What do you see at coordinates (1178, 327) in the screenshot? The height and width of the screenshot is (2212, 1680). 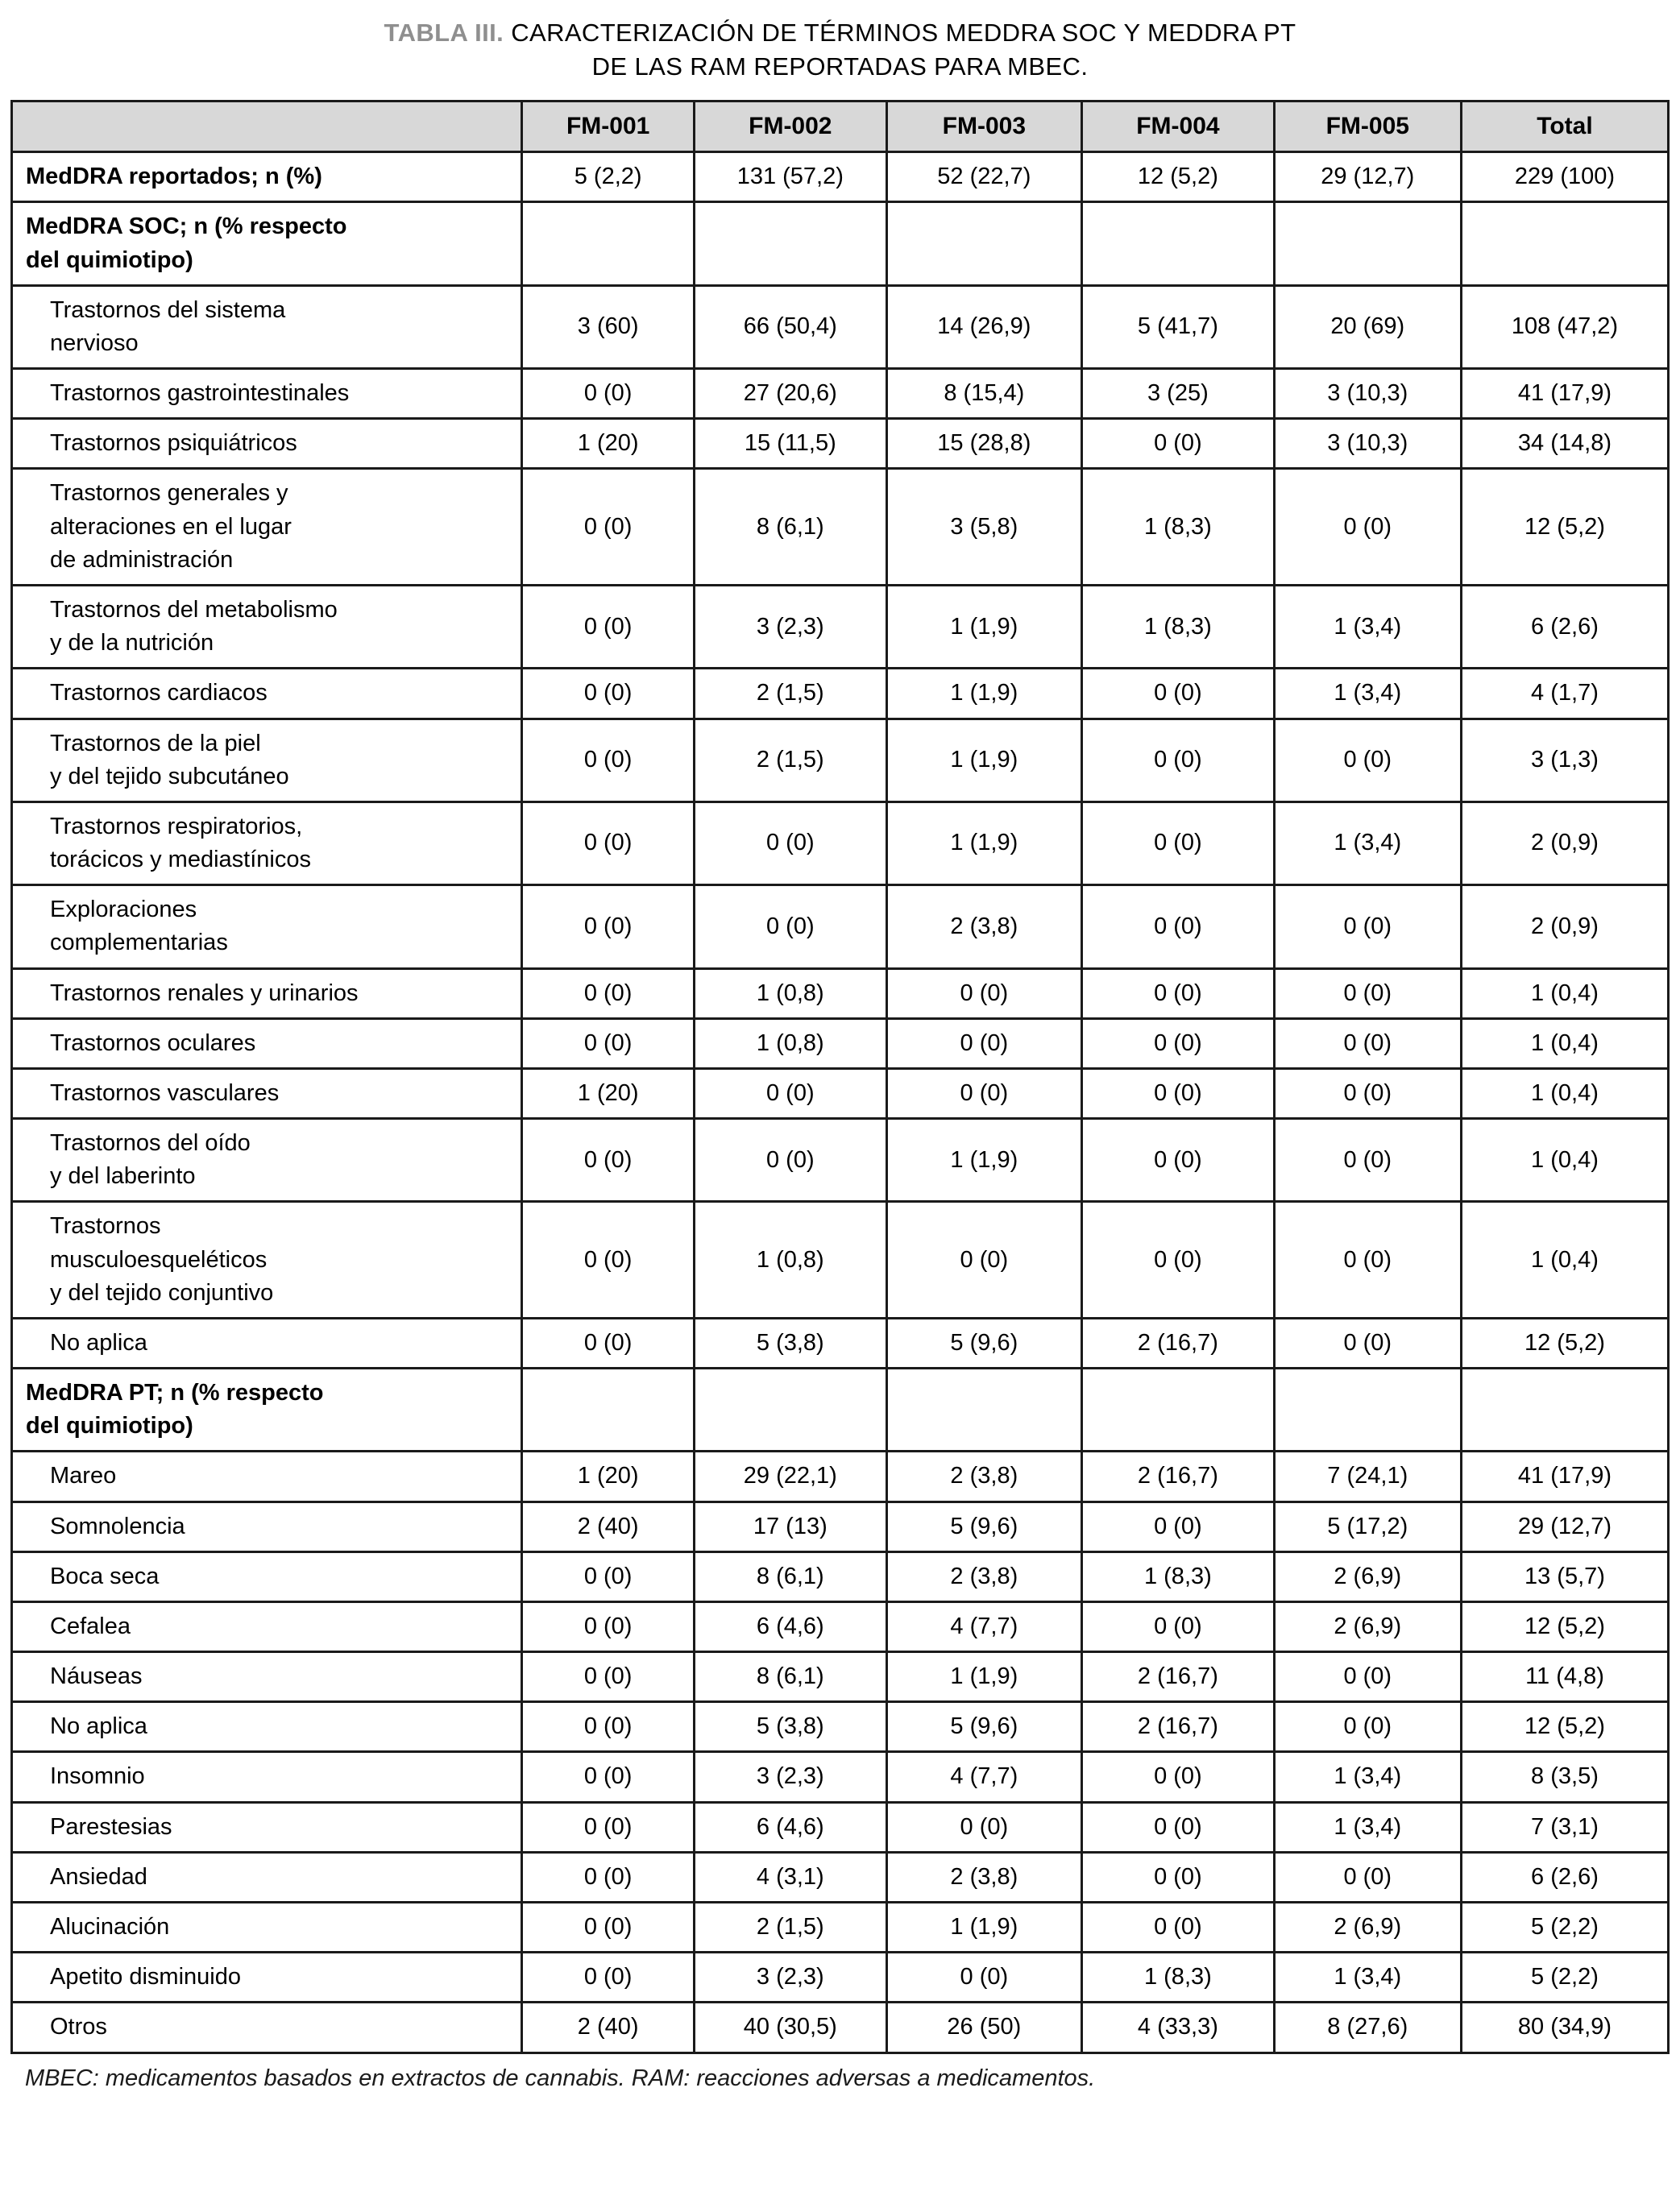 I see `cell-value: 5 (41,7)` at bounding box center [1178, 327].